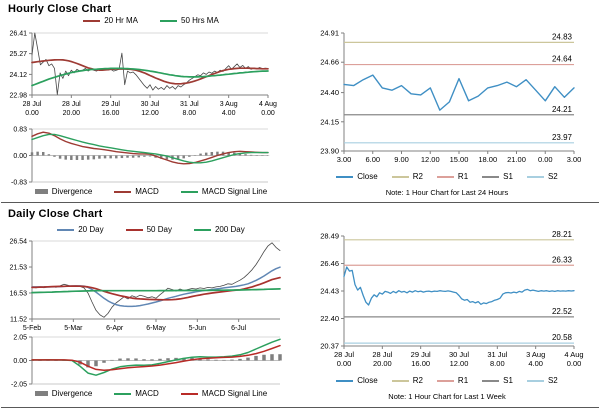 The width and height of the screenshot is (600, 413). I want to click on svg-text: 26.41, so click(18, 34).